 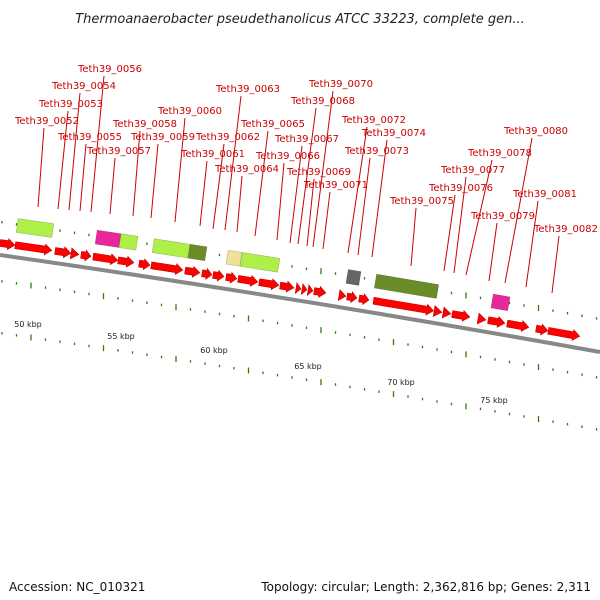 What do you see at coordinates (335, 185) in the screenshot?
I see `gene-label: Teth39_0071` at bounding box center [335, 185].